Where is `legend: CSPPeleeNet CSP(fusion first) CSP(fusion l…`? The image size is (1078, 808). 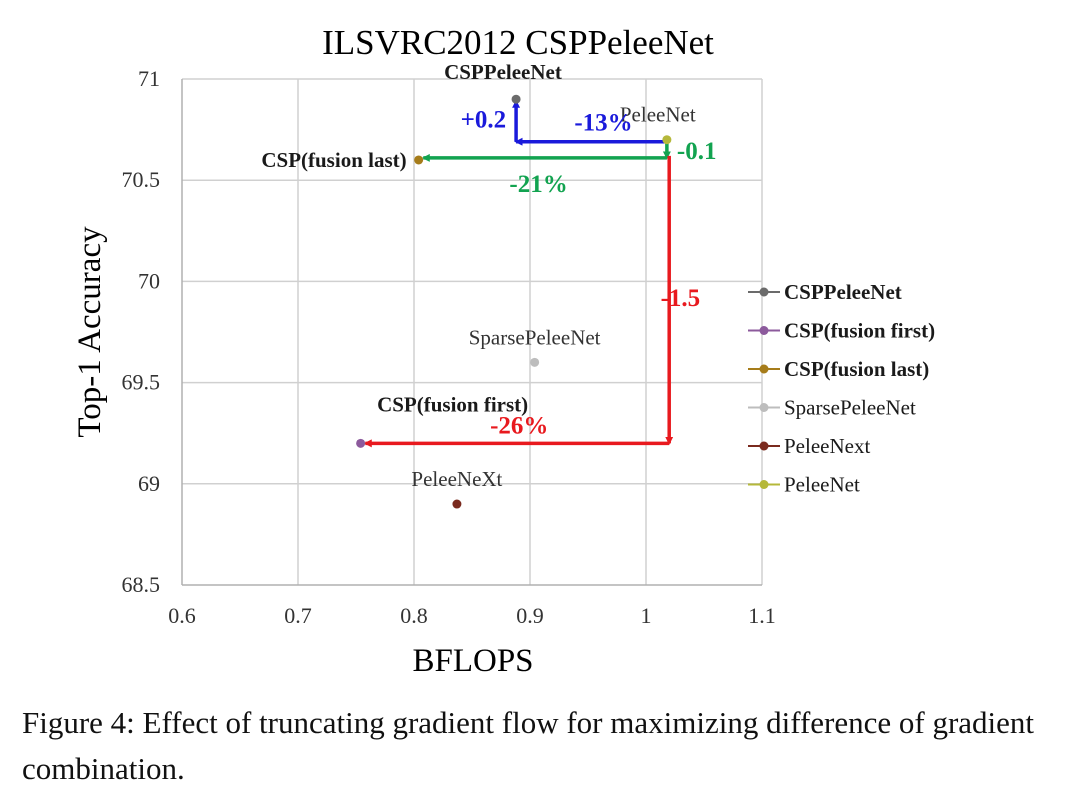
legend: CSPPeleeNet CSP(fusion first) CSP(fusion l… is located at coordinates (841, 388).